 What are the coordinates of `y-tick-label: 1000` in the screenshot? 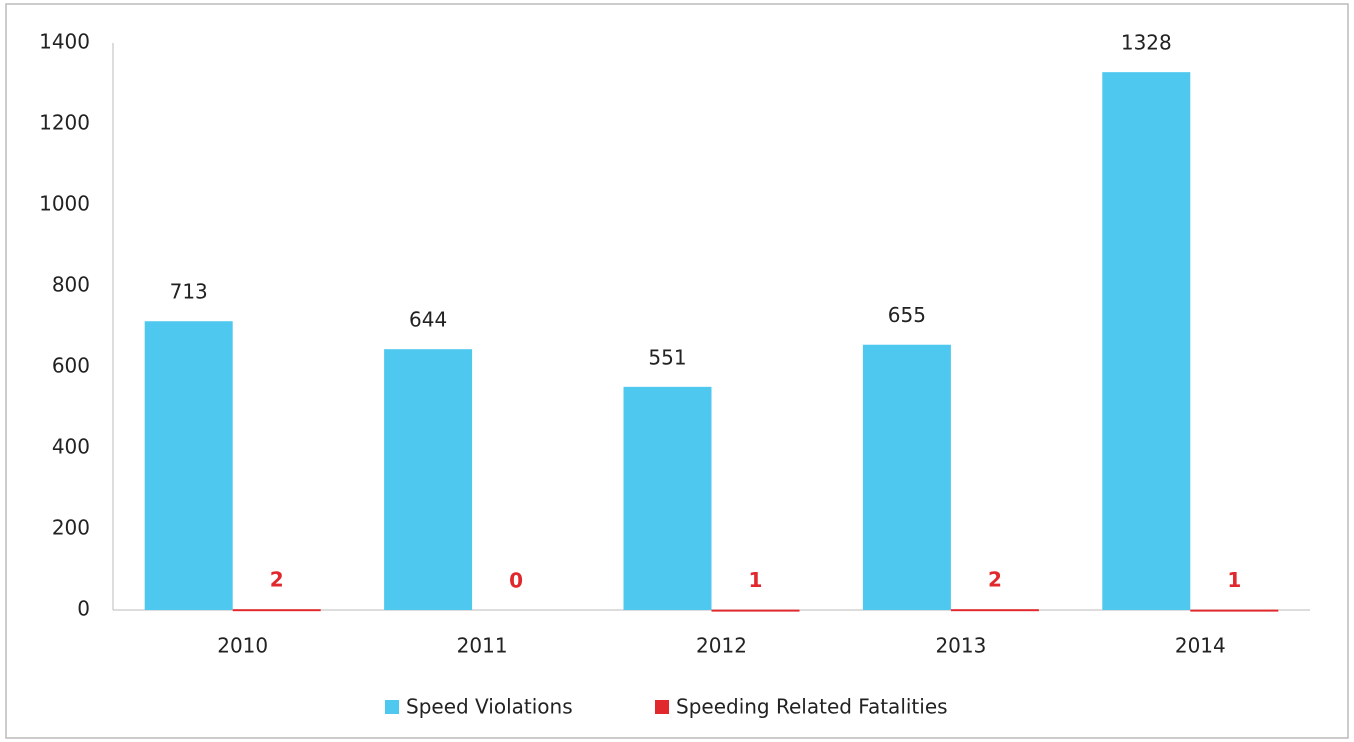 It's located at (64, 204).